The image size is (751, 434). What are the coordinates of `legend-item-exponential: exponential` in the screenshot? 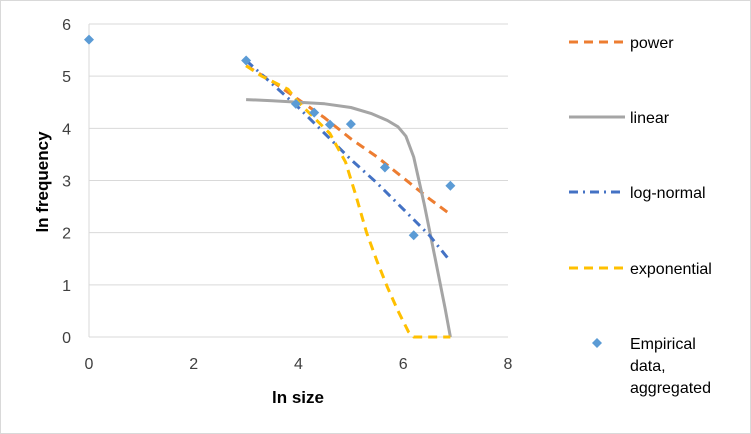 It's located at (640, 269).